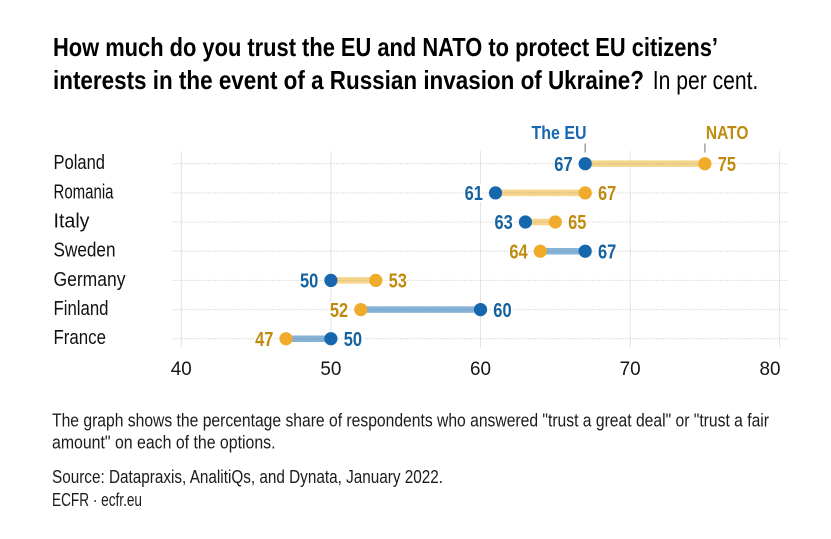 This screenshot has height=539, width=831. Describe the element at coordinates (727, 165) in the screenshot. I see `svg-text: 75` at that location.